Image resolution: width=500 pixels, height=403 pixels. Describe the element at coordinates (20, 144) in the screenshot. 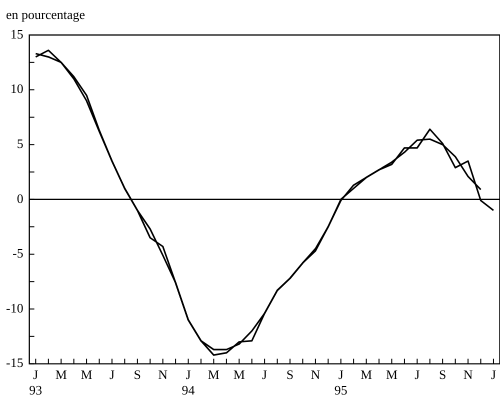

I see `y-tick-label: 5` at that location.